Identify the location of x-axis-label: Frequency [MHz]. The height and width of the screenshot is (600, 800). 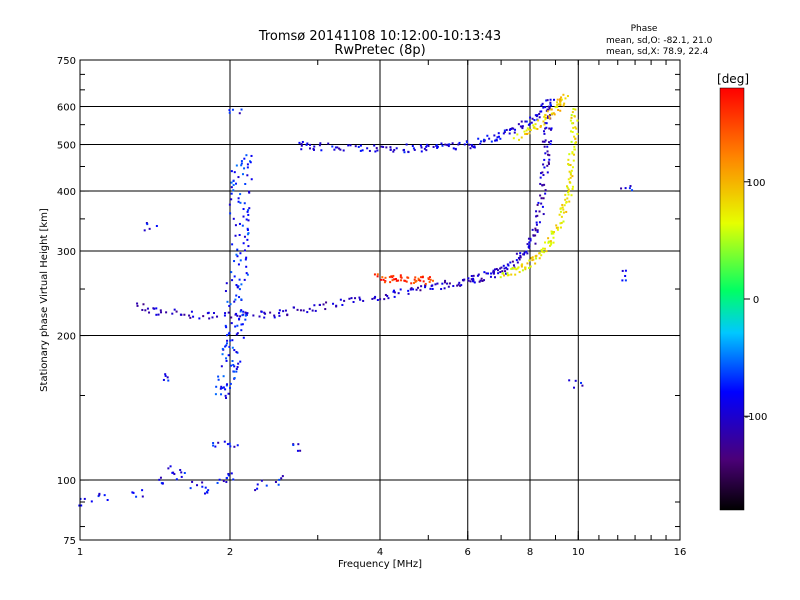
(380, 564).